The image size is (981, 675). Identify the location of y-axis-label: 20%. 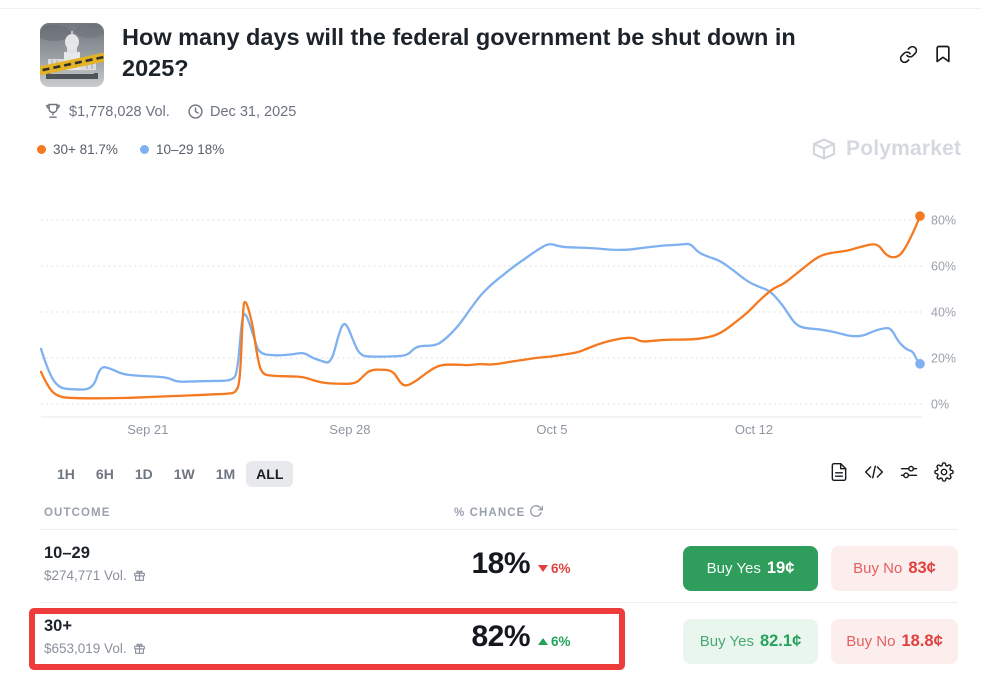
(943, 359).